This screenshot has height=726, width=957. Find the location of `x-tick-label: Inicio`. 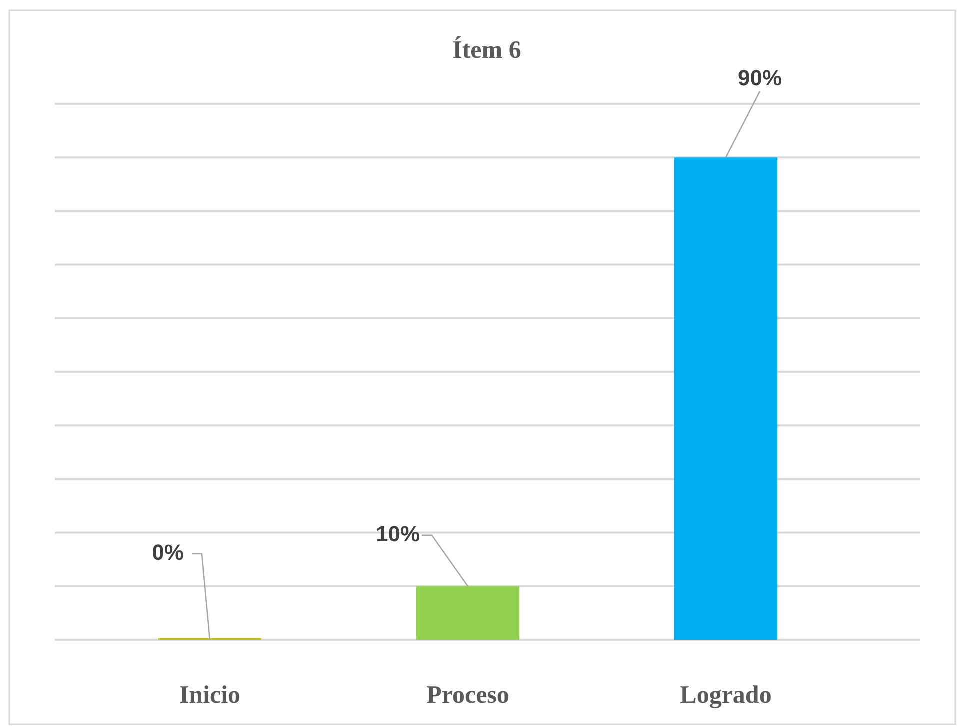

x-tick-label: Inicio is located at coordinates (210, 695).